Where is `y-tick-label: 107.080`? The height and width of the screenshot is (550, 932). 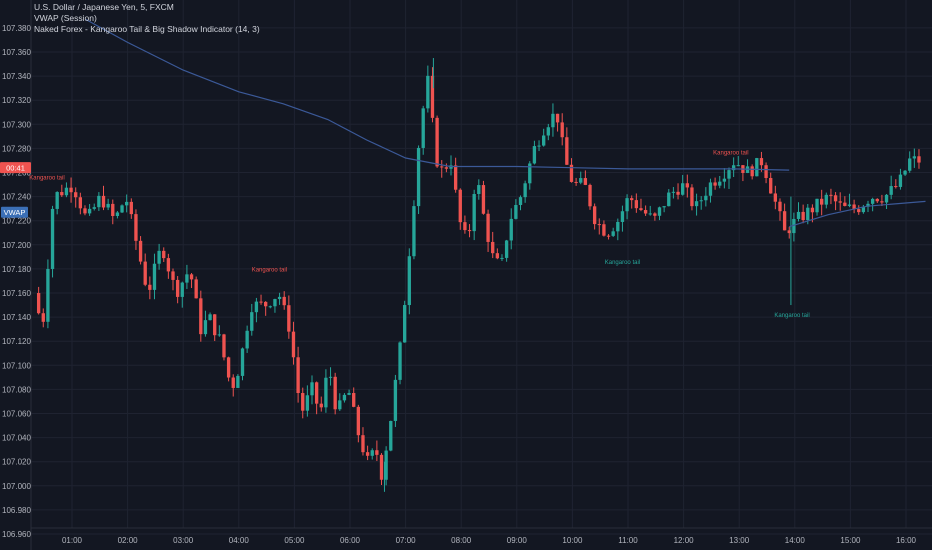 y-tick-label: 107.080 is located at coordinates (16, 389).